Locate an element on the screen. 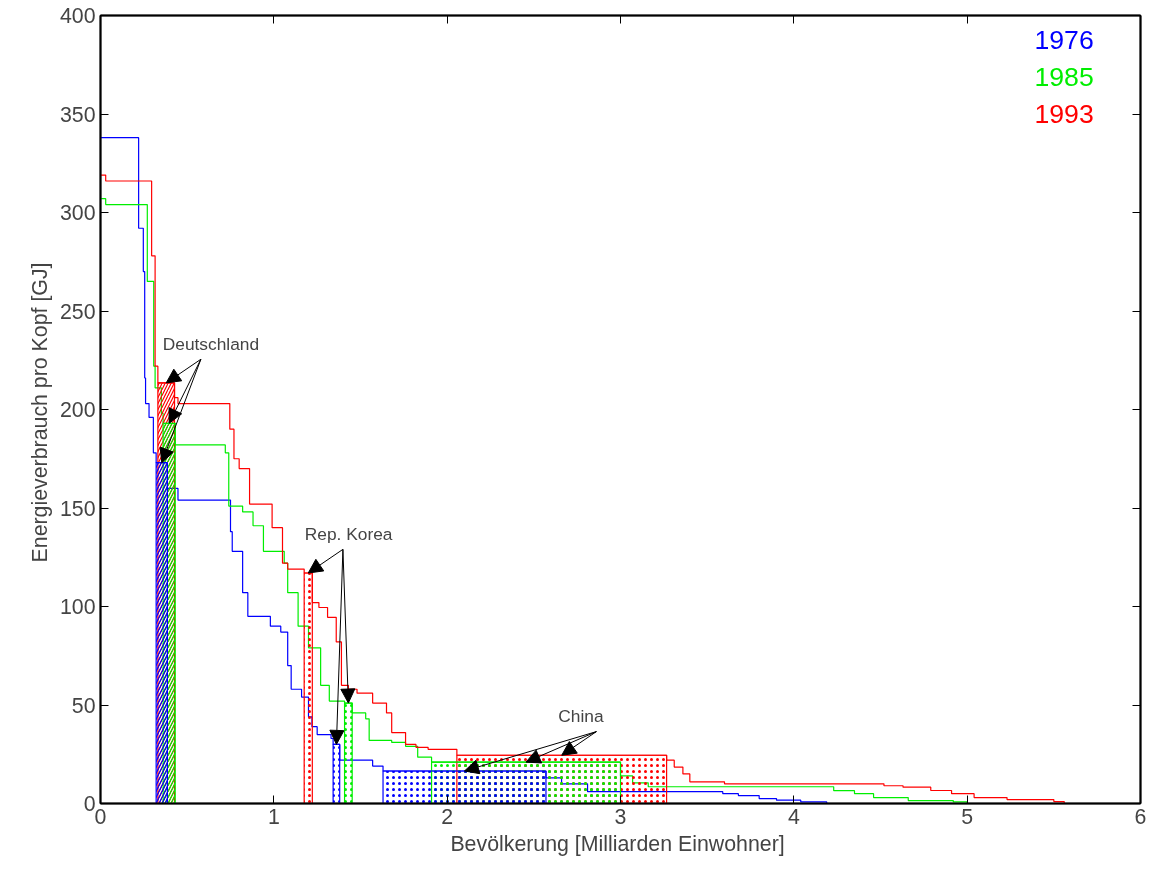  x-tick-label: 6 is located at coordinates (1140, 816).